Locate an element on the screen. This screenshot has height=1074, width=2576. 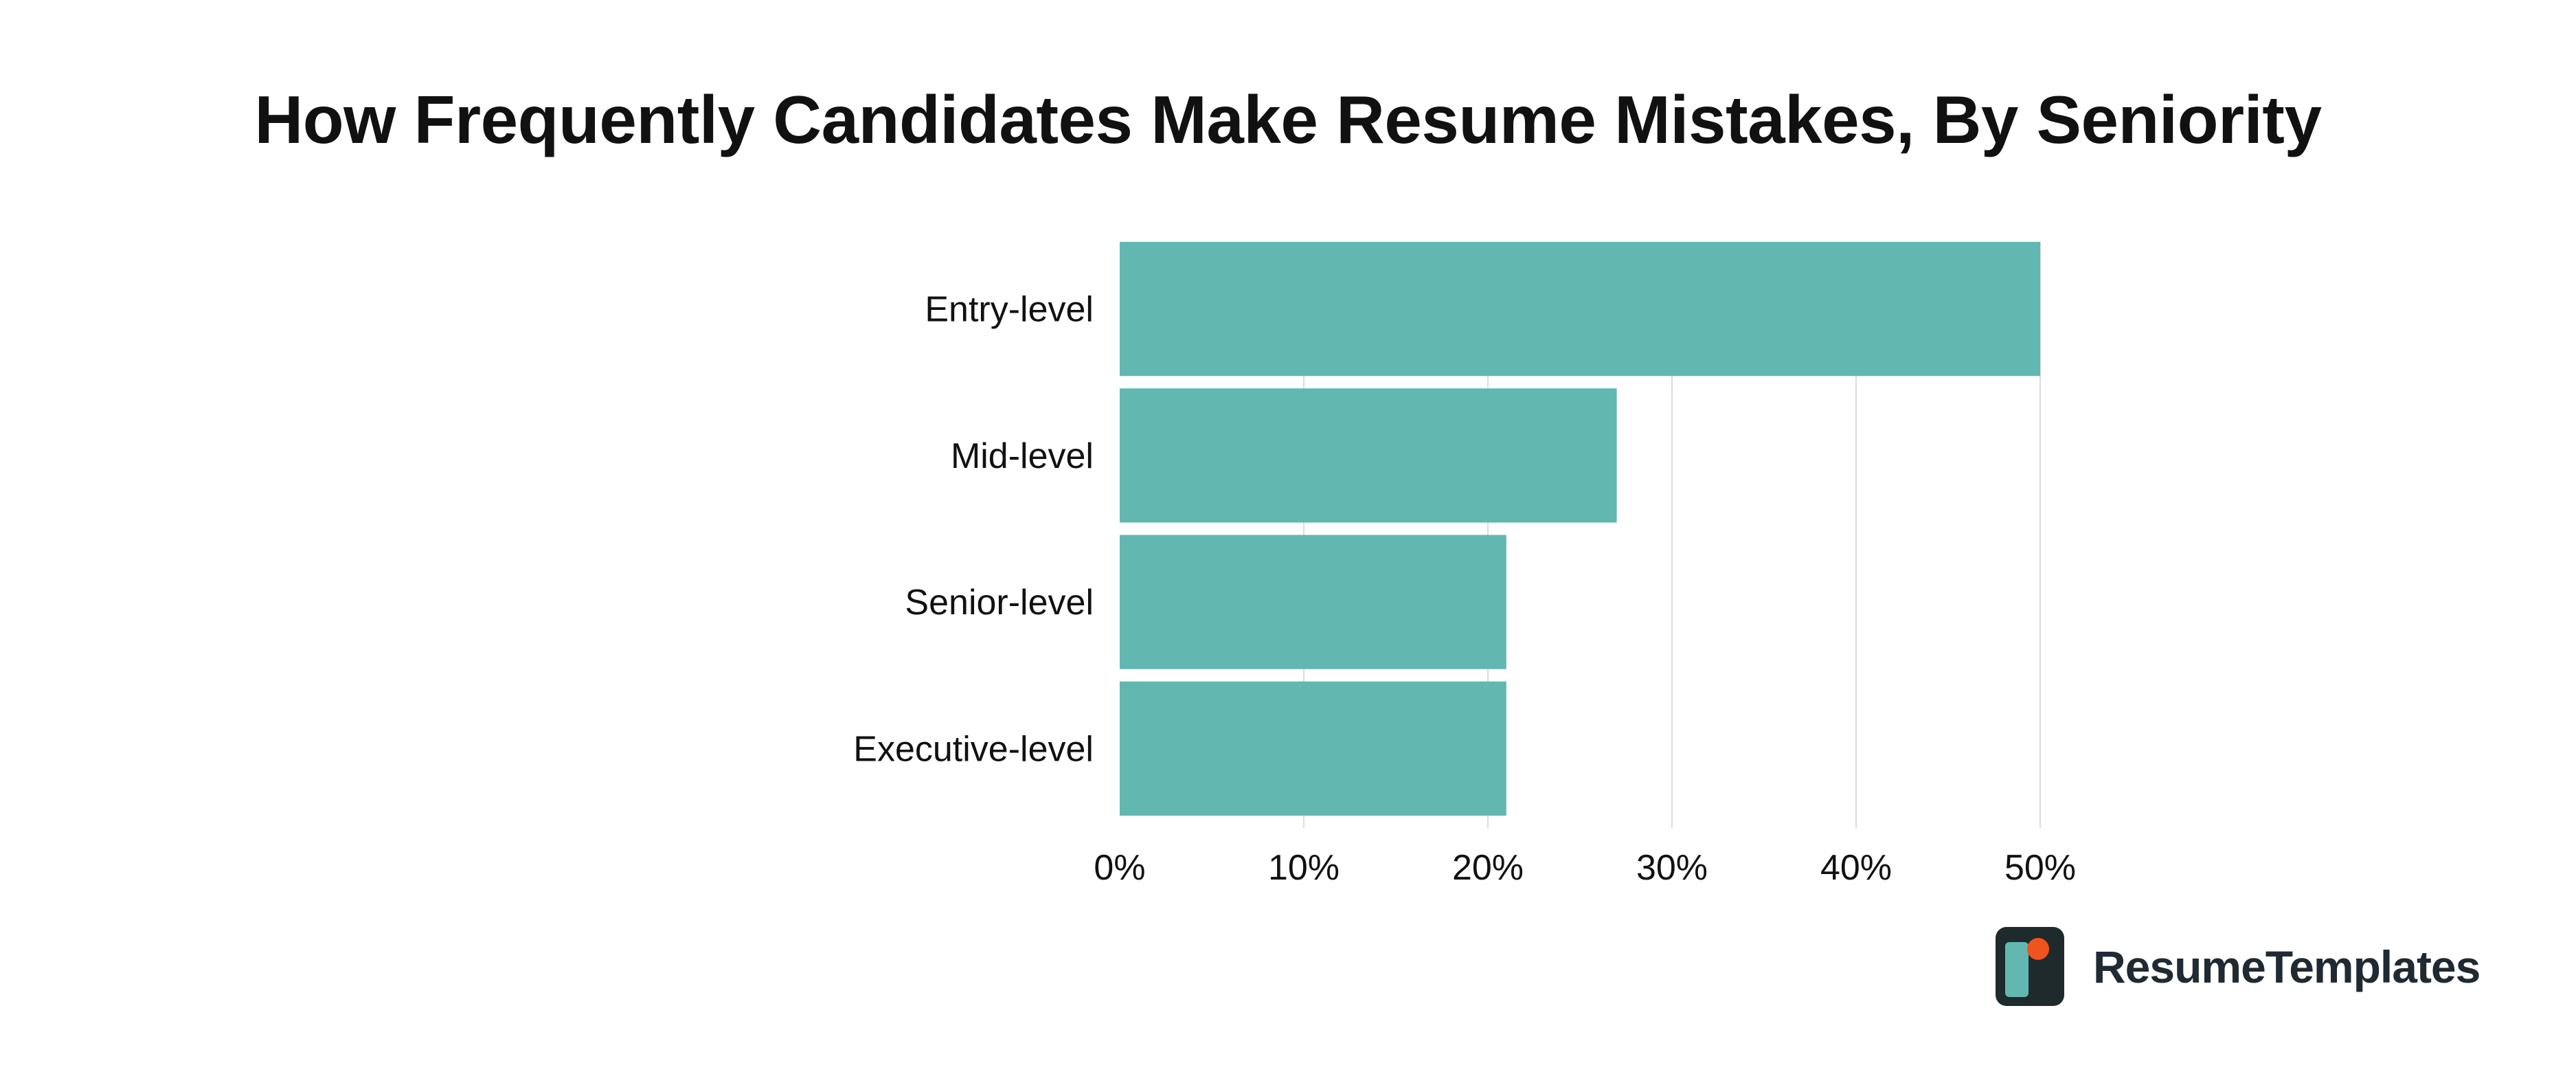
category-label: Executive-level is located at coordinates (973, 749).